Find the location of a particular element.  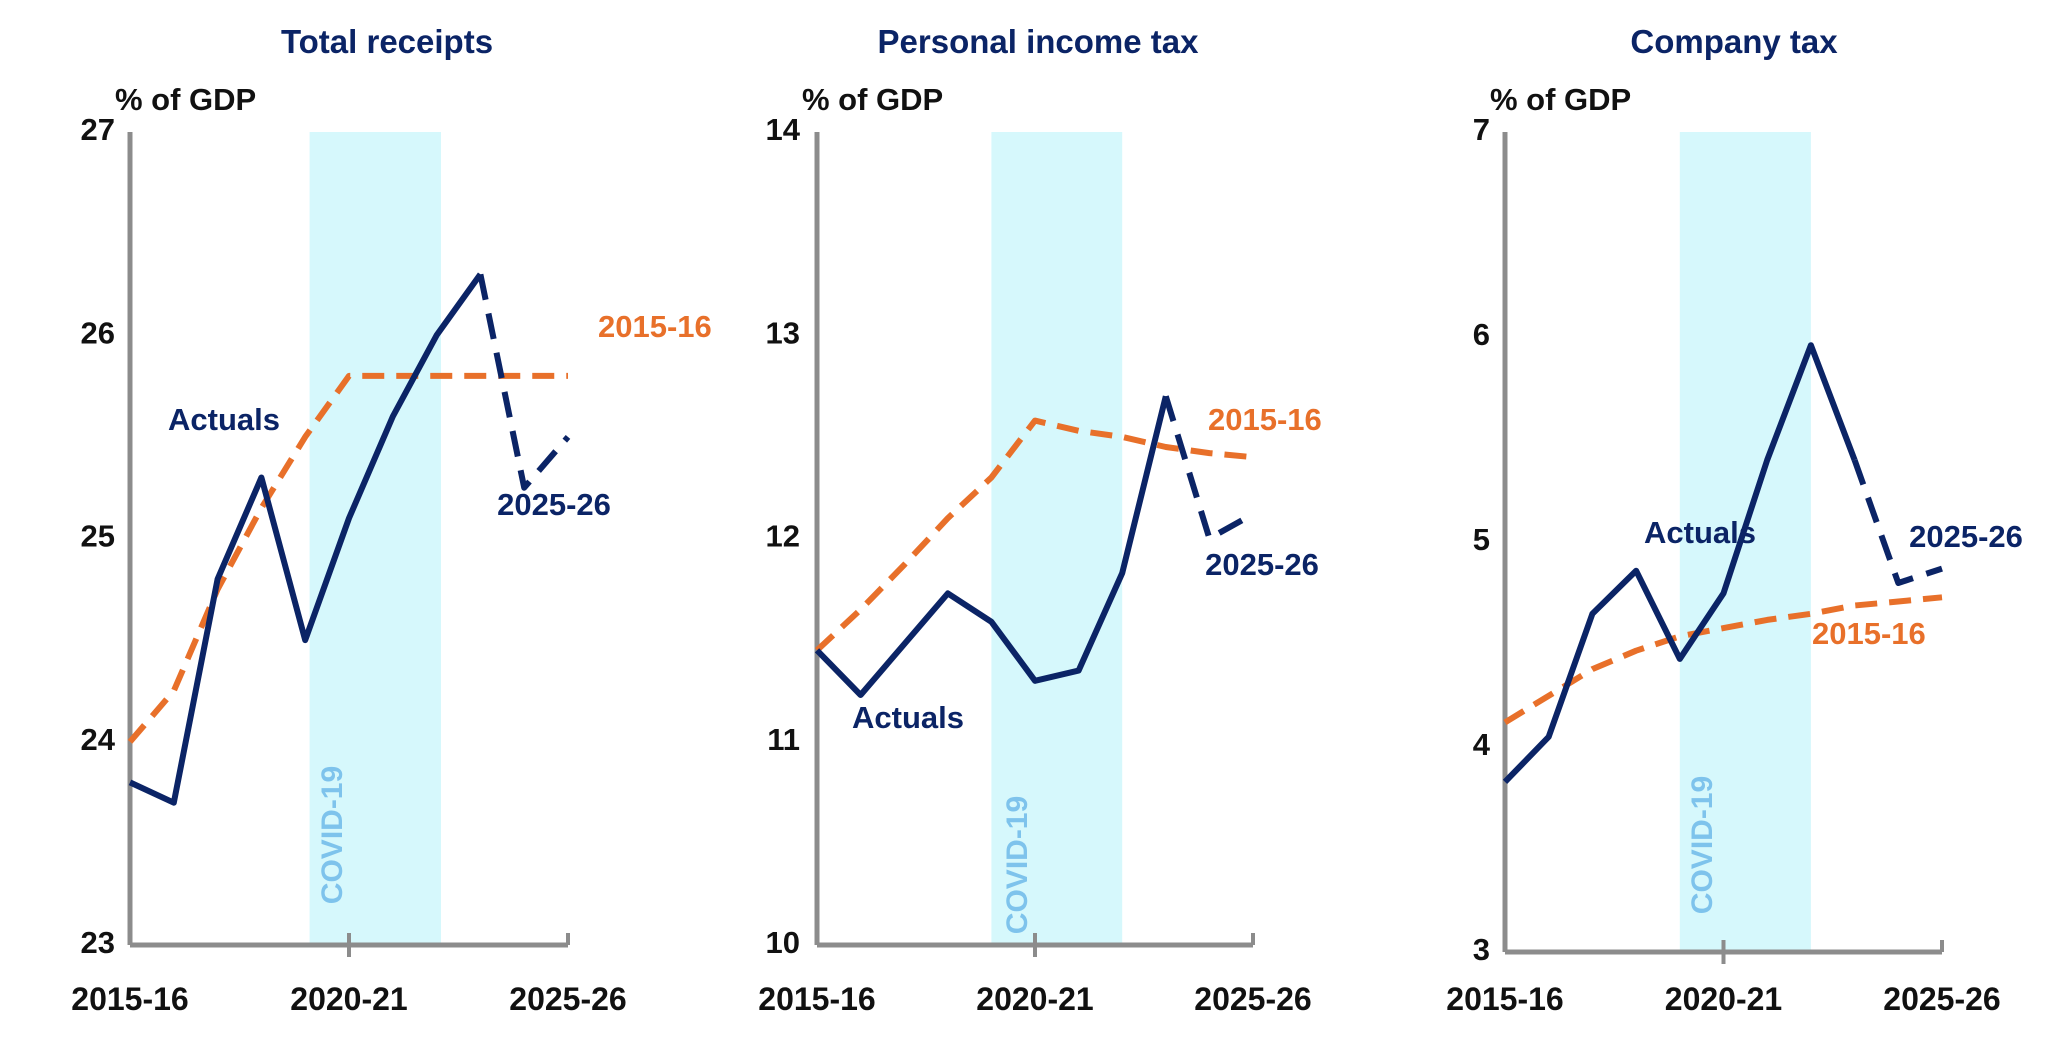

y-tick-label: 13 is located at coordinates (783, 332).